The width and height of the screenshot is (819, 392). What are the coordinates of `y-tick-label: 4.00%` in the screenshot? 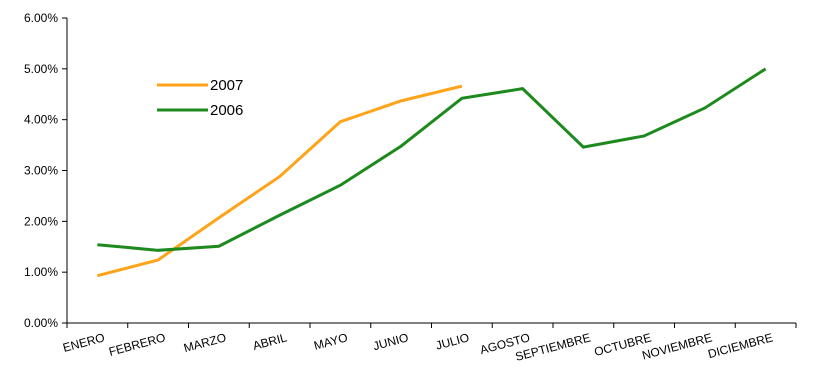 It's located at (41, 120).